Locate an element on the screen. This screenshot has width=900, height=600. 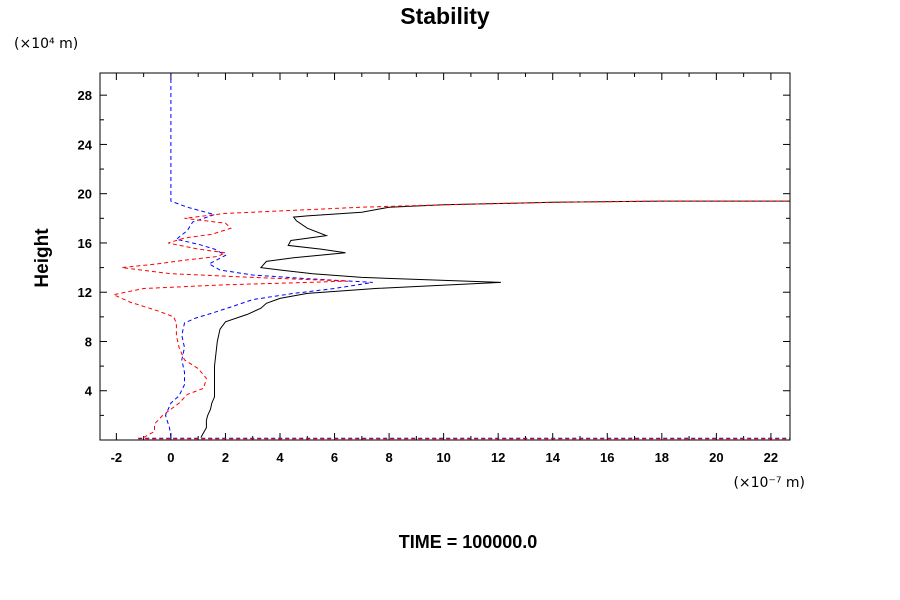
x-tick-label: 12 is located at coordinates (498, 457).